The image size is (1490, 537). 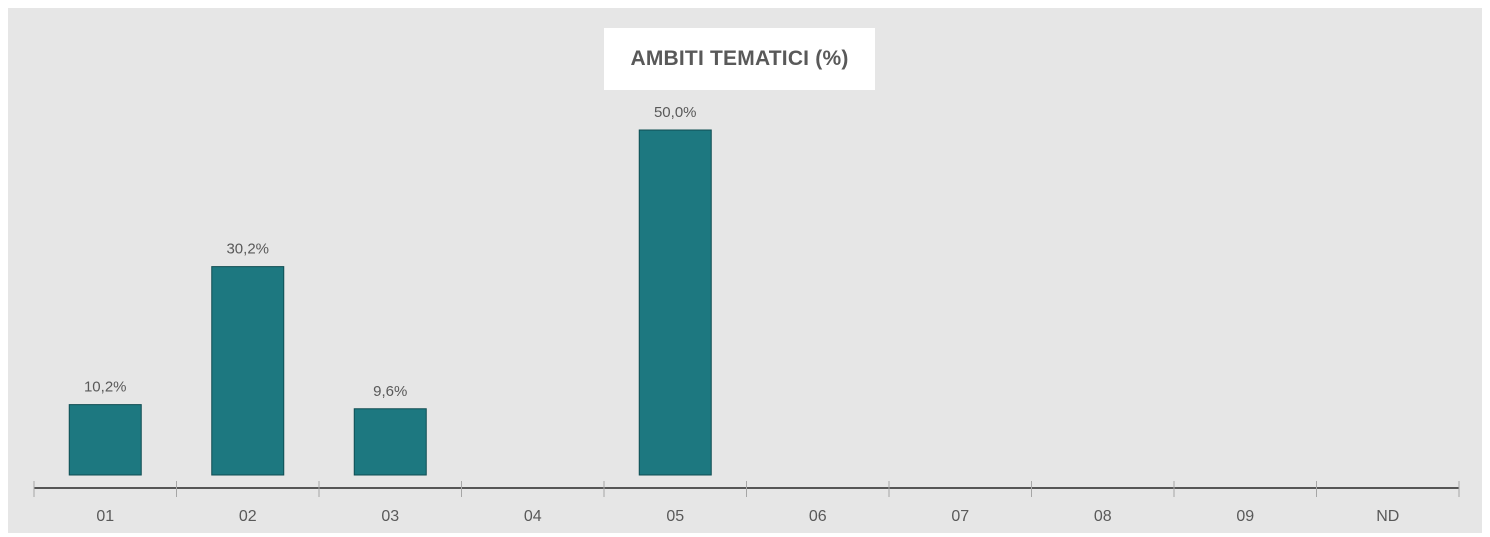 I want to click on x-tick-label-09: 09, so click(x=1245, y=516).